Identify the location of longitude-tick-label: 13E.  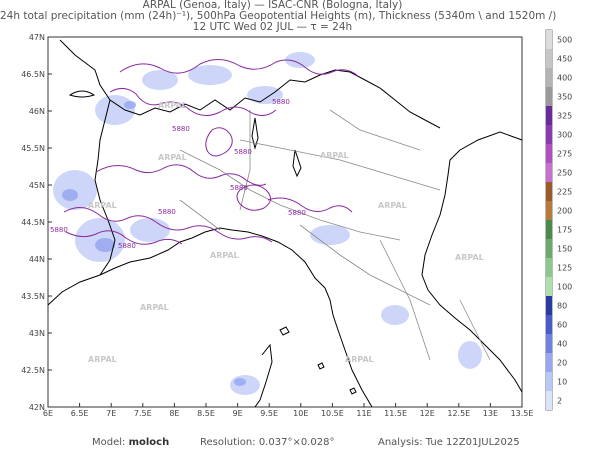
(490, 413).